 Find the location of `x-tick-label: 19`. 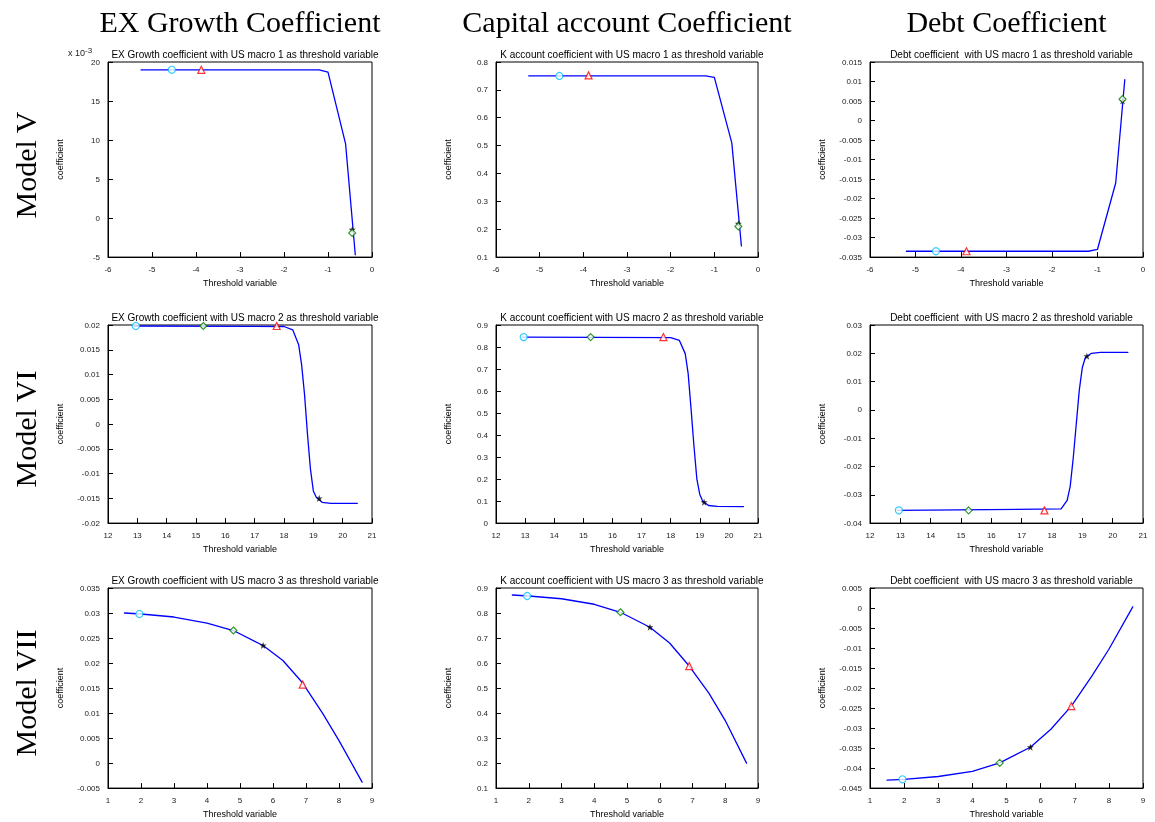

x-tick-label: 19 is located at coordinates (1082, 535).